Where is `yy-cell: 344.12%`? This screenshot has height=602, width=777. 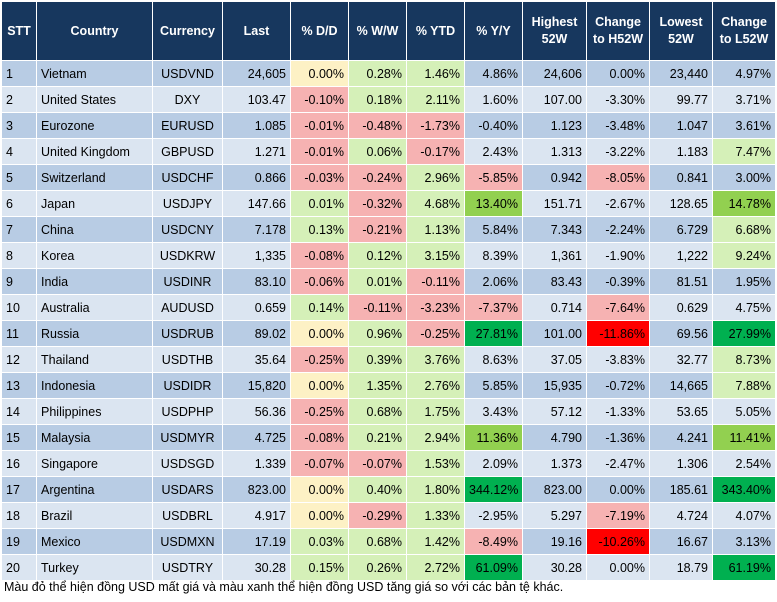 yy-cell: 344.12% is located at coordinates (493, 489).